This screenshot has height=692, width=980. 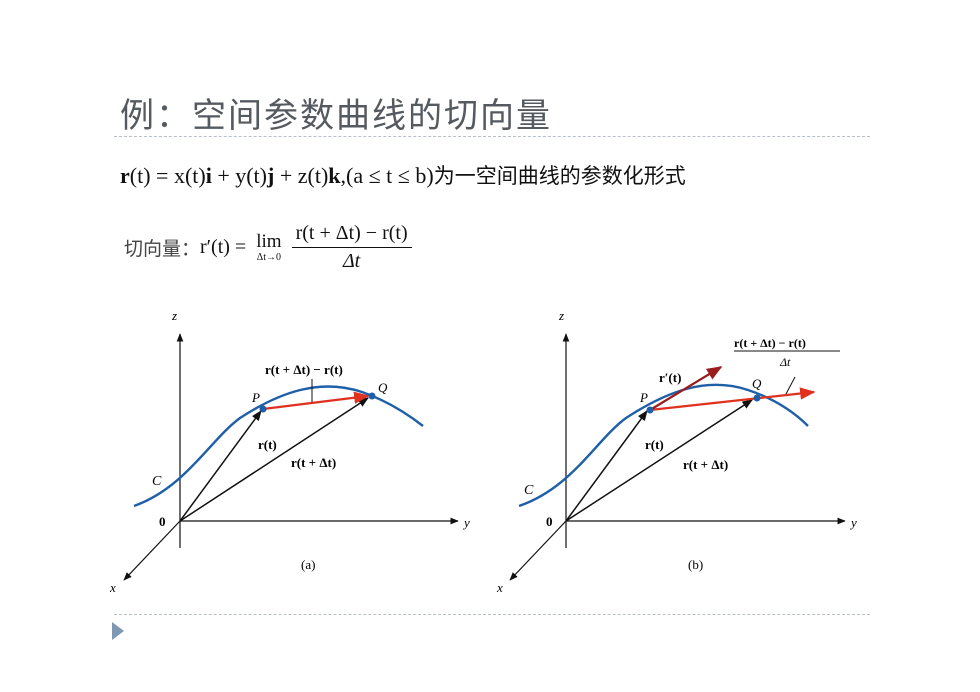 I want to click on rt-label-b: r(t), so click(x=654, y=444).